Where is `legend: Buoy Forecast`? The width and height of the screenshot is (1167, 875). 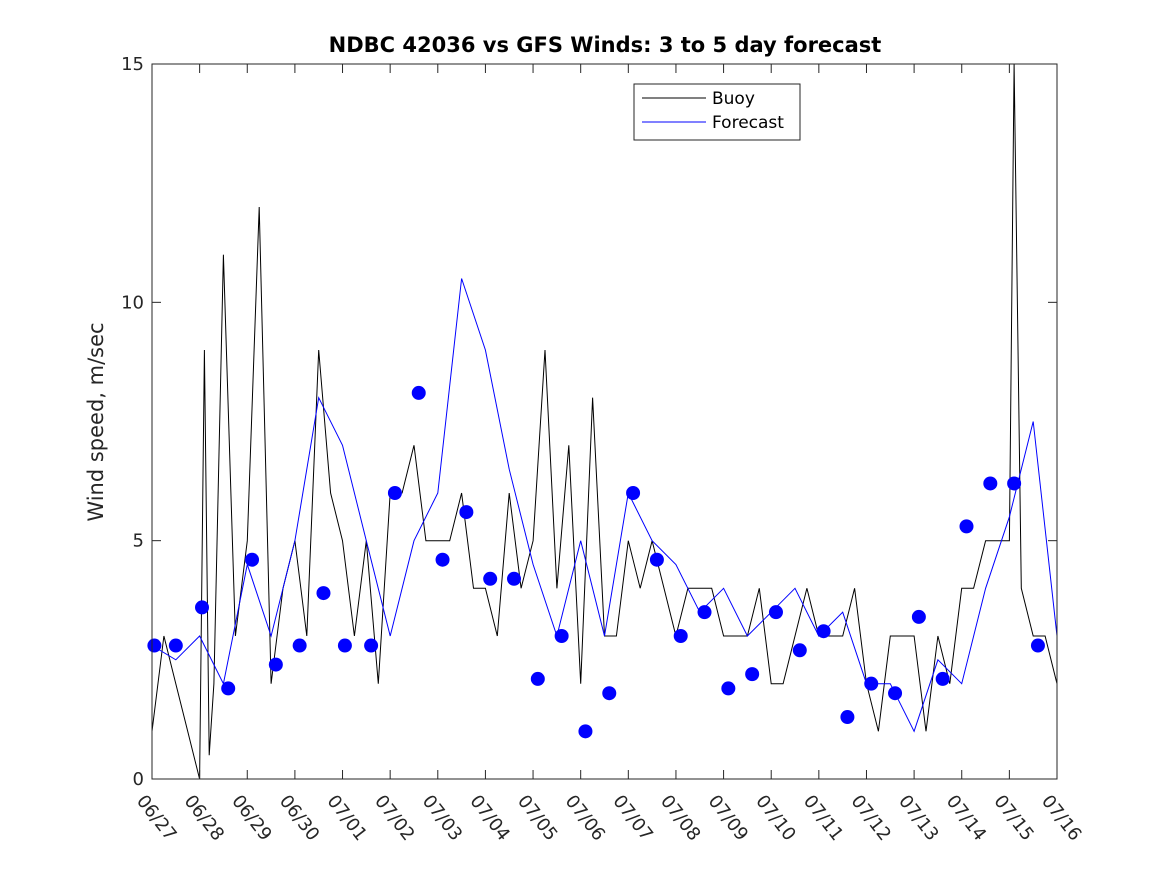 legend: Buoy Forecast is located at coordinates (717, 112).